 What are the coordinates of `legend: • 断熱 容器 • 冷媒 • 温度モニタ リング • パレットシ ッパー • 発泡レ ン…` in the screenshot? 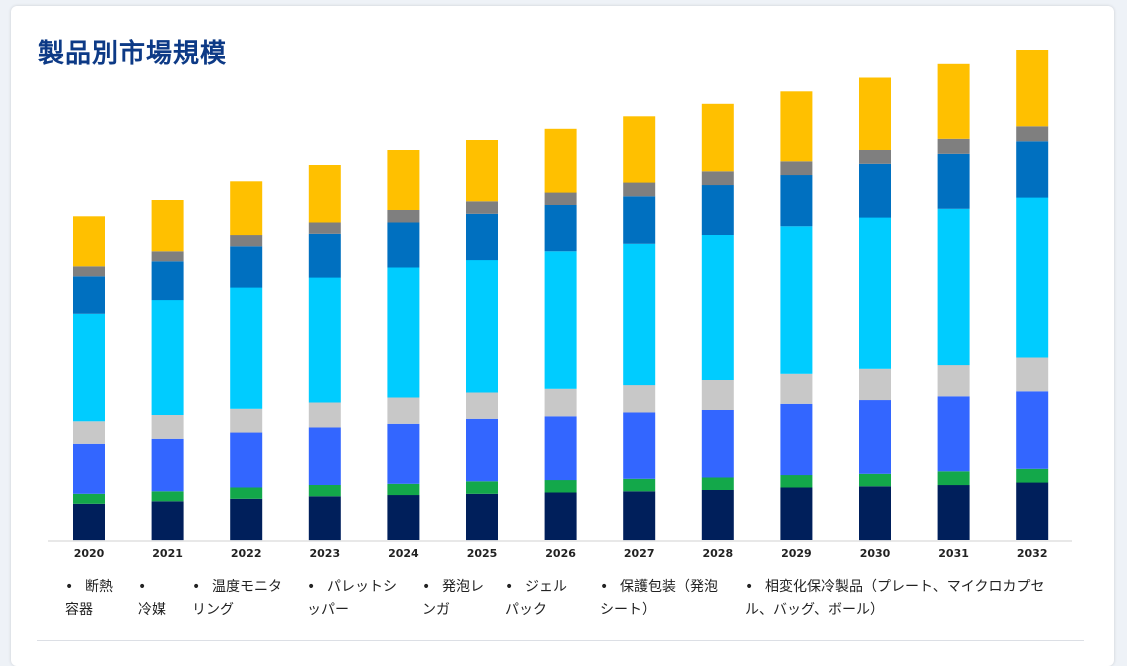 It's located at (573, 601).